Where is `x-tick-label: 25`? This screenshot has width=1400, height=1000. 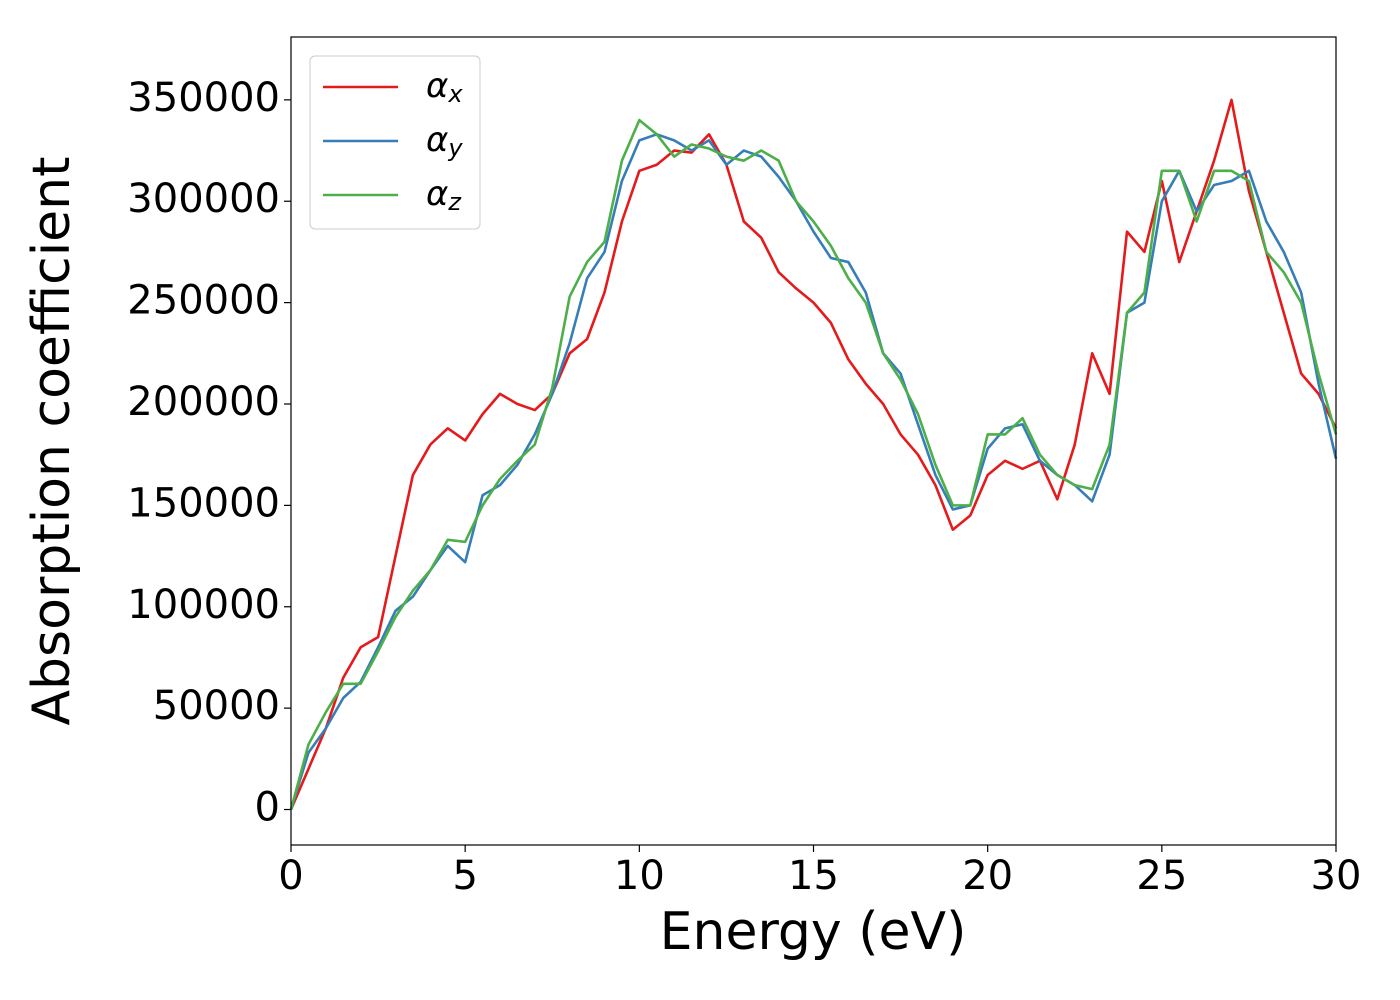
x-tick-label: 25 is located at coordinates (1161, 876).